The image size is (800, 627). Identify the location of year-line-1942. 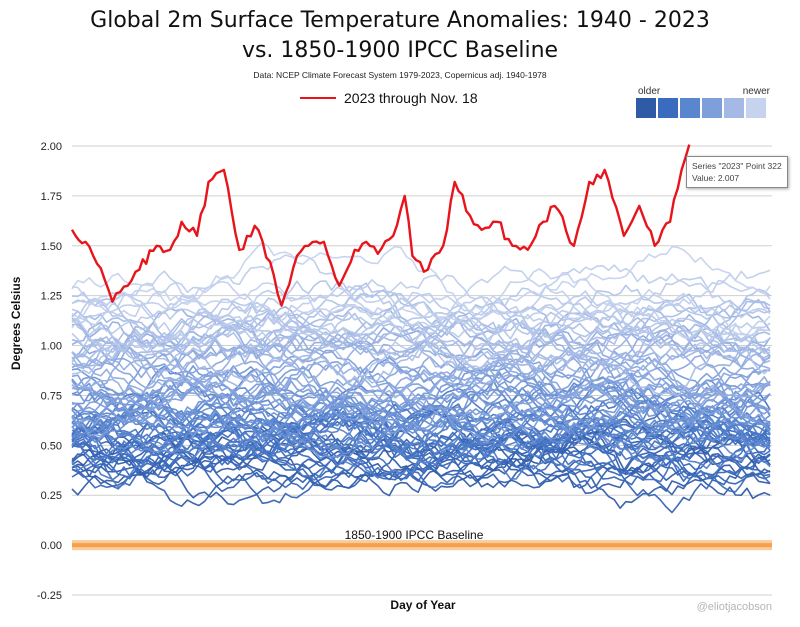
(421, 465).